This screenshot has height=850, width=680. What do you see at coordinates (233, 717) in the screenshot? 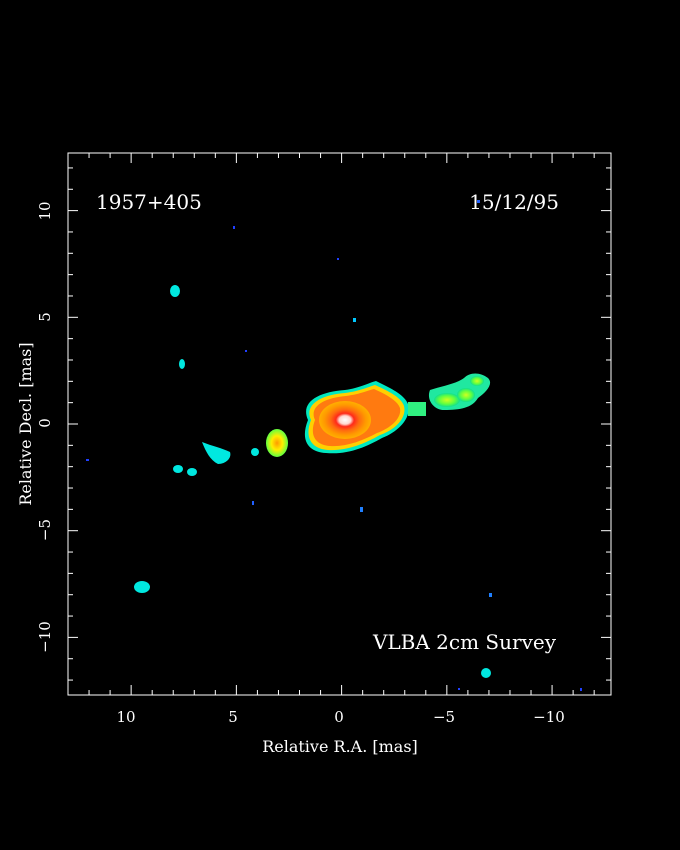
I see `x-tick-label: 5` at bounding box center [233, 717].